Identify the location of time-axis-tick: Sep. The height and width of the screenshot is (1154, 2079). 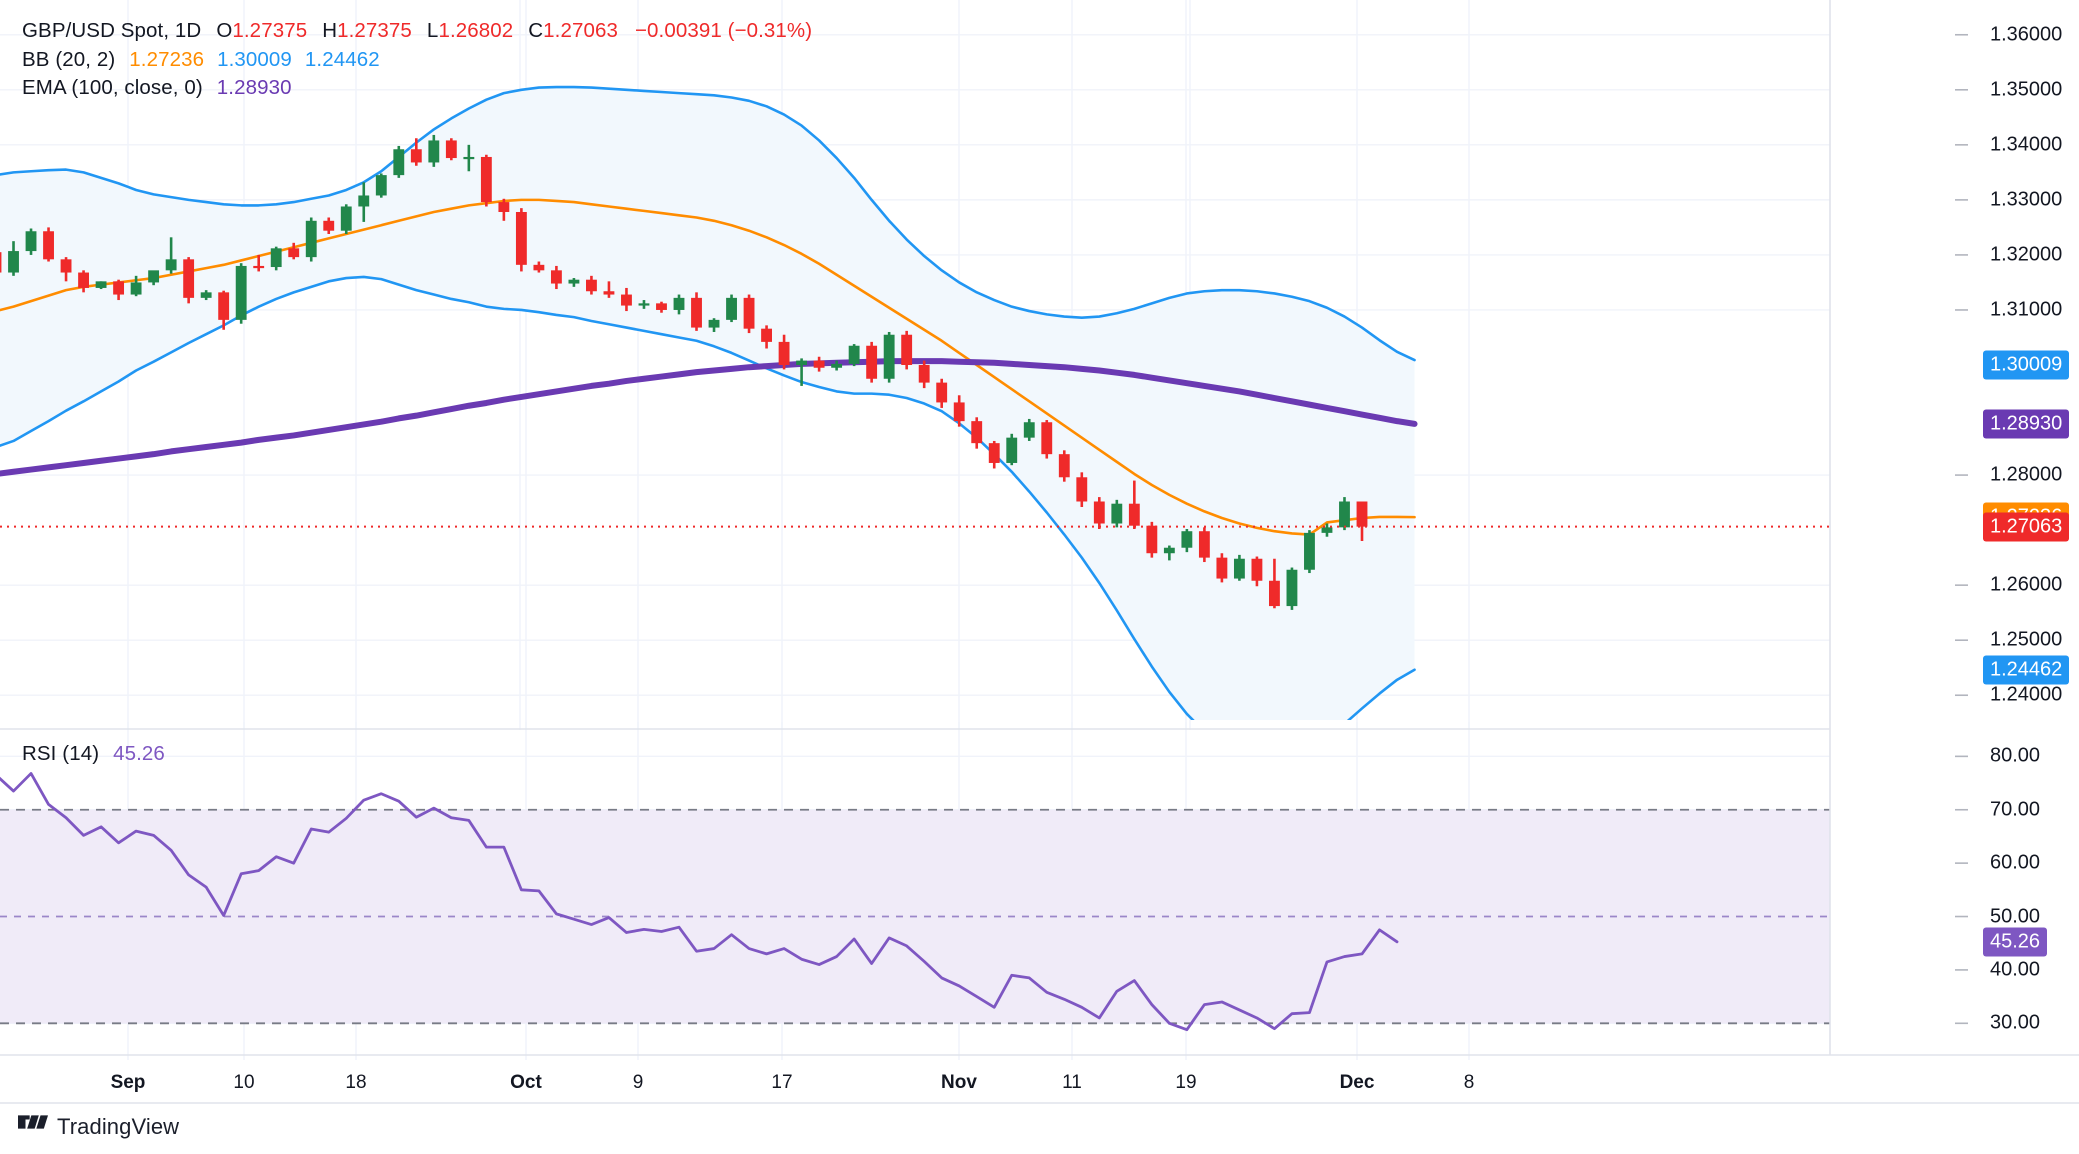
(128, 1082).